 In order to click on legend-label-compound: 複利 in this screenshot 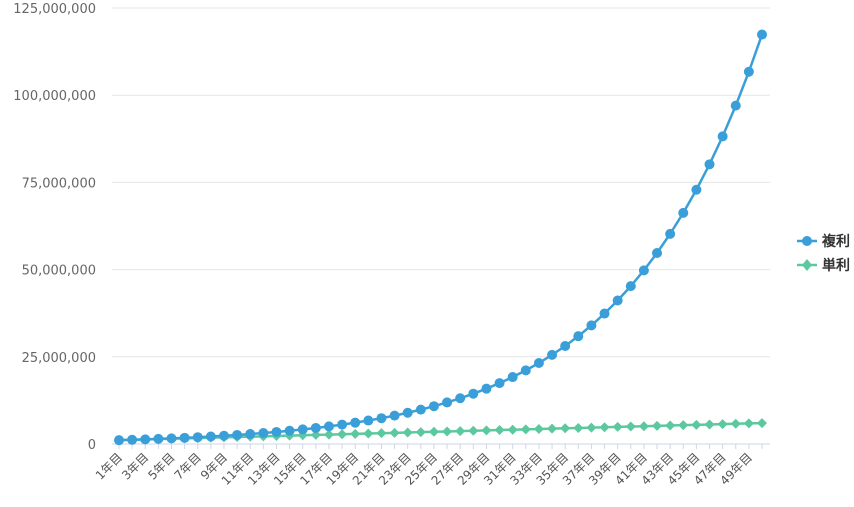, I will do `click(835, 241)`.